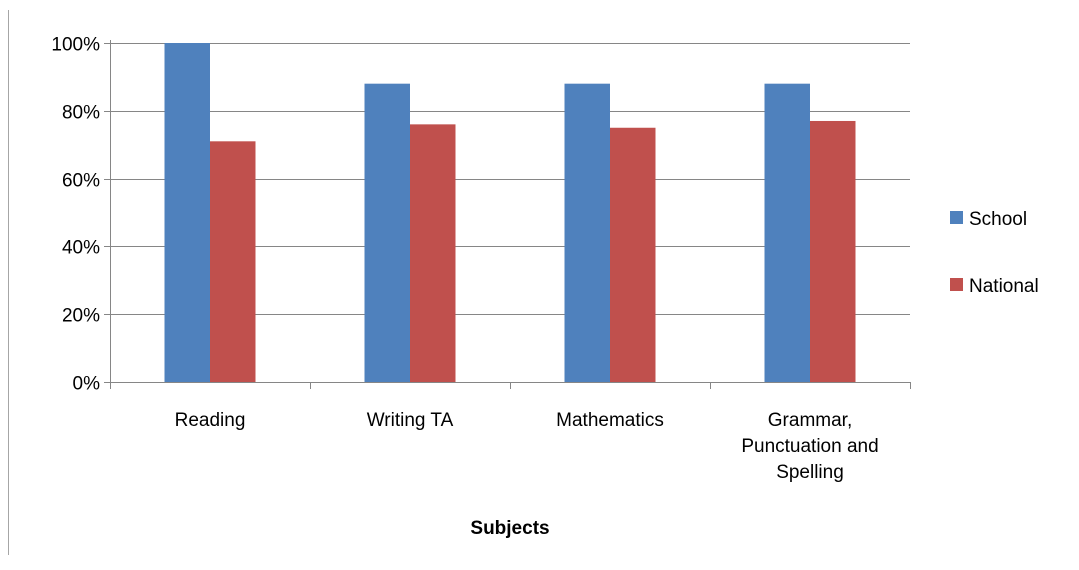  I want to click on x-tick-label: Punctuation and, so click(809, 446).